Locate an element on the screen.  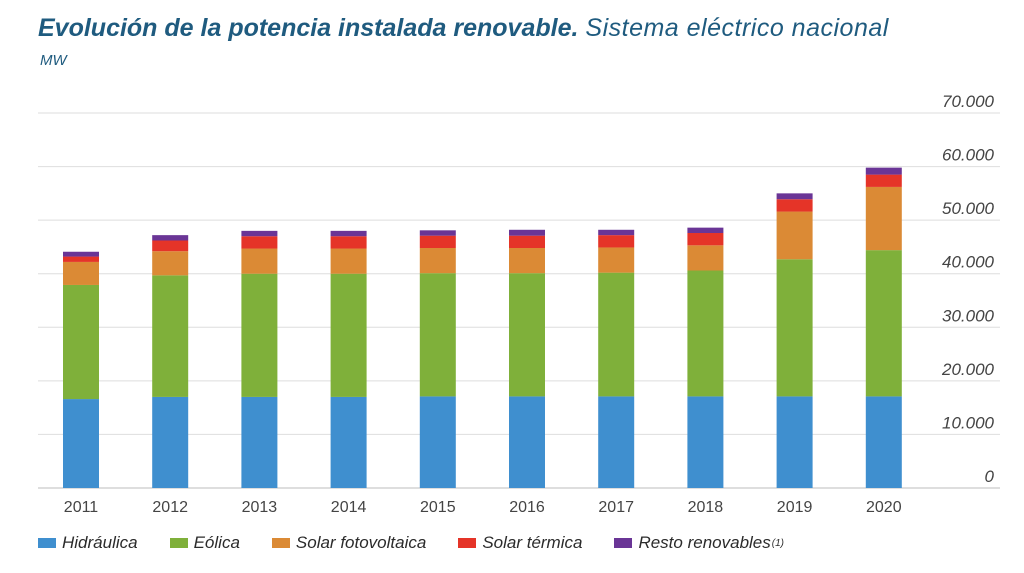
bar-2016-solar-térmica is located at coordinates (527, 241).